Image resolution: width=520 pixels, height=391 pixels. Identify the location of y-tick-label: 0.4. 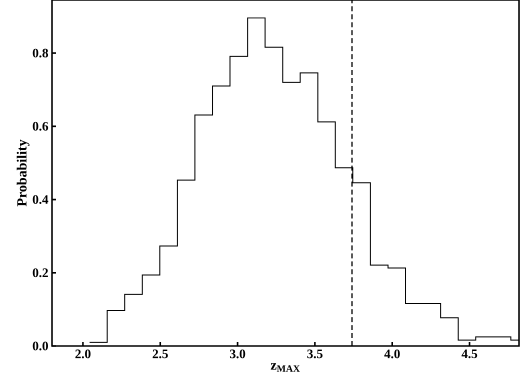
(40, 199).